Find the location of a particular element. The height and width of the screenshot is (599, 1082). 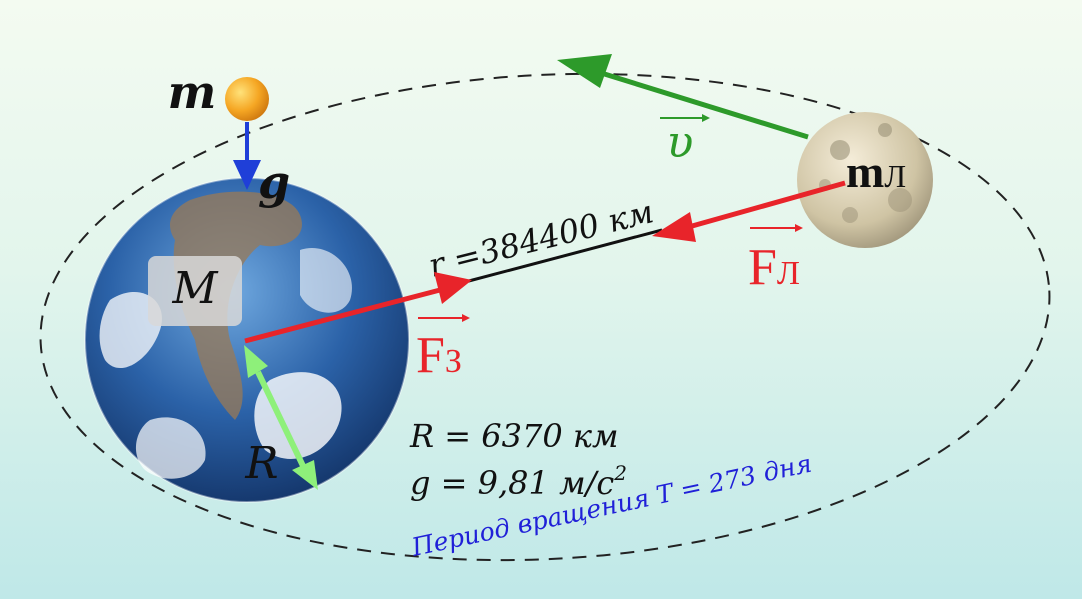

force-moon-arrow is located at coordinates (749, 211).